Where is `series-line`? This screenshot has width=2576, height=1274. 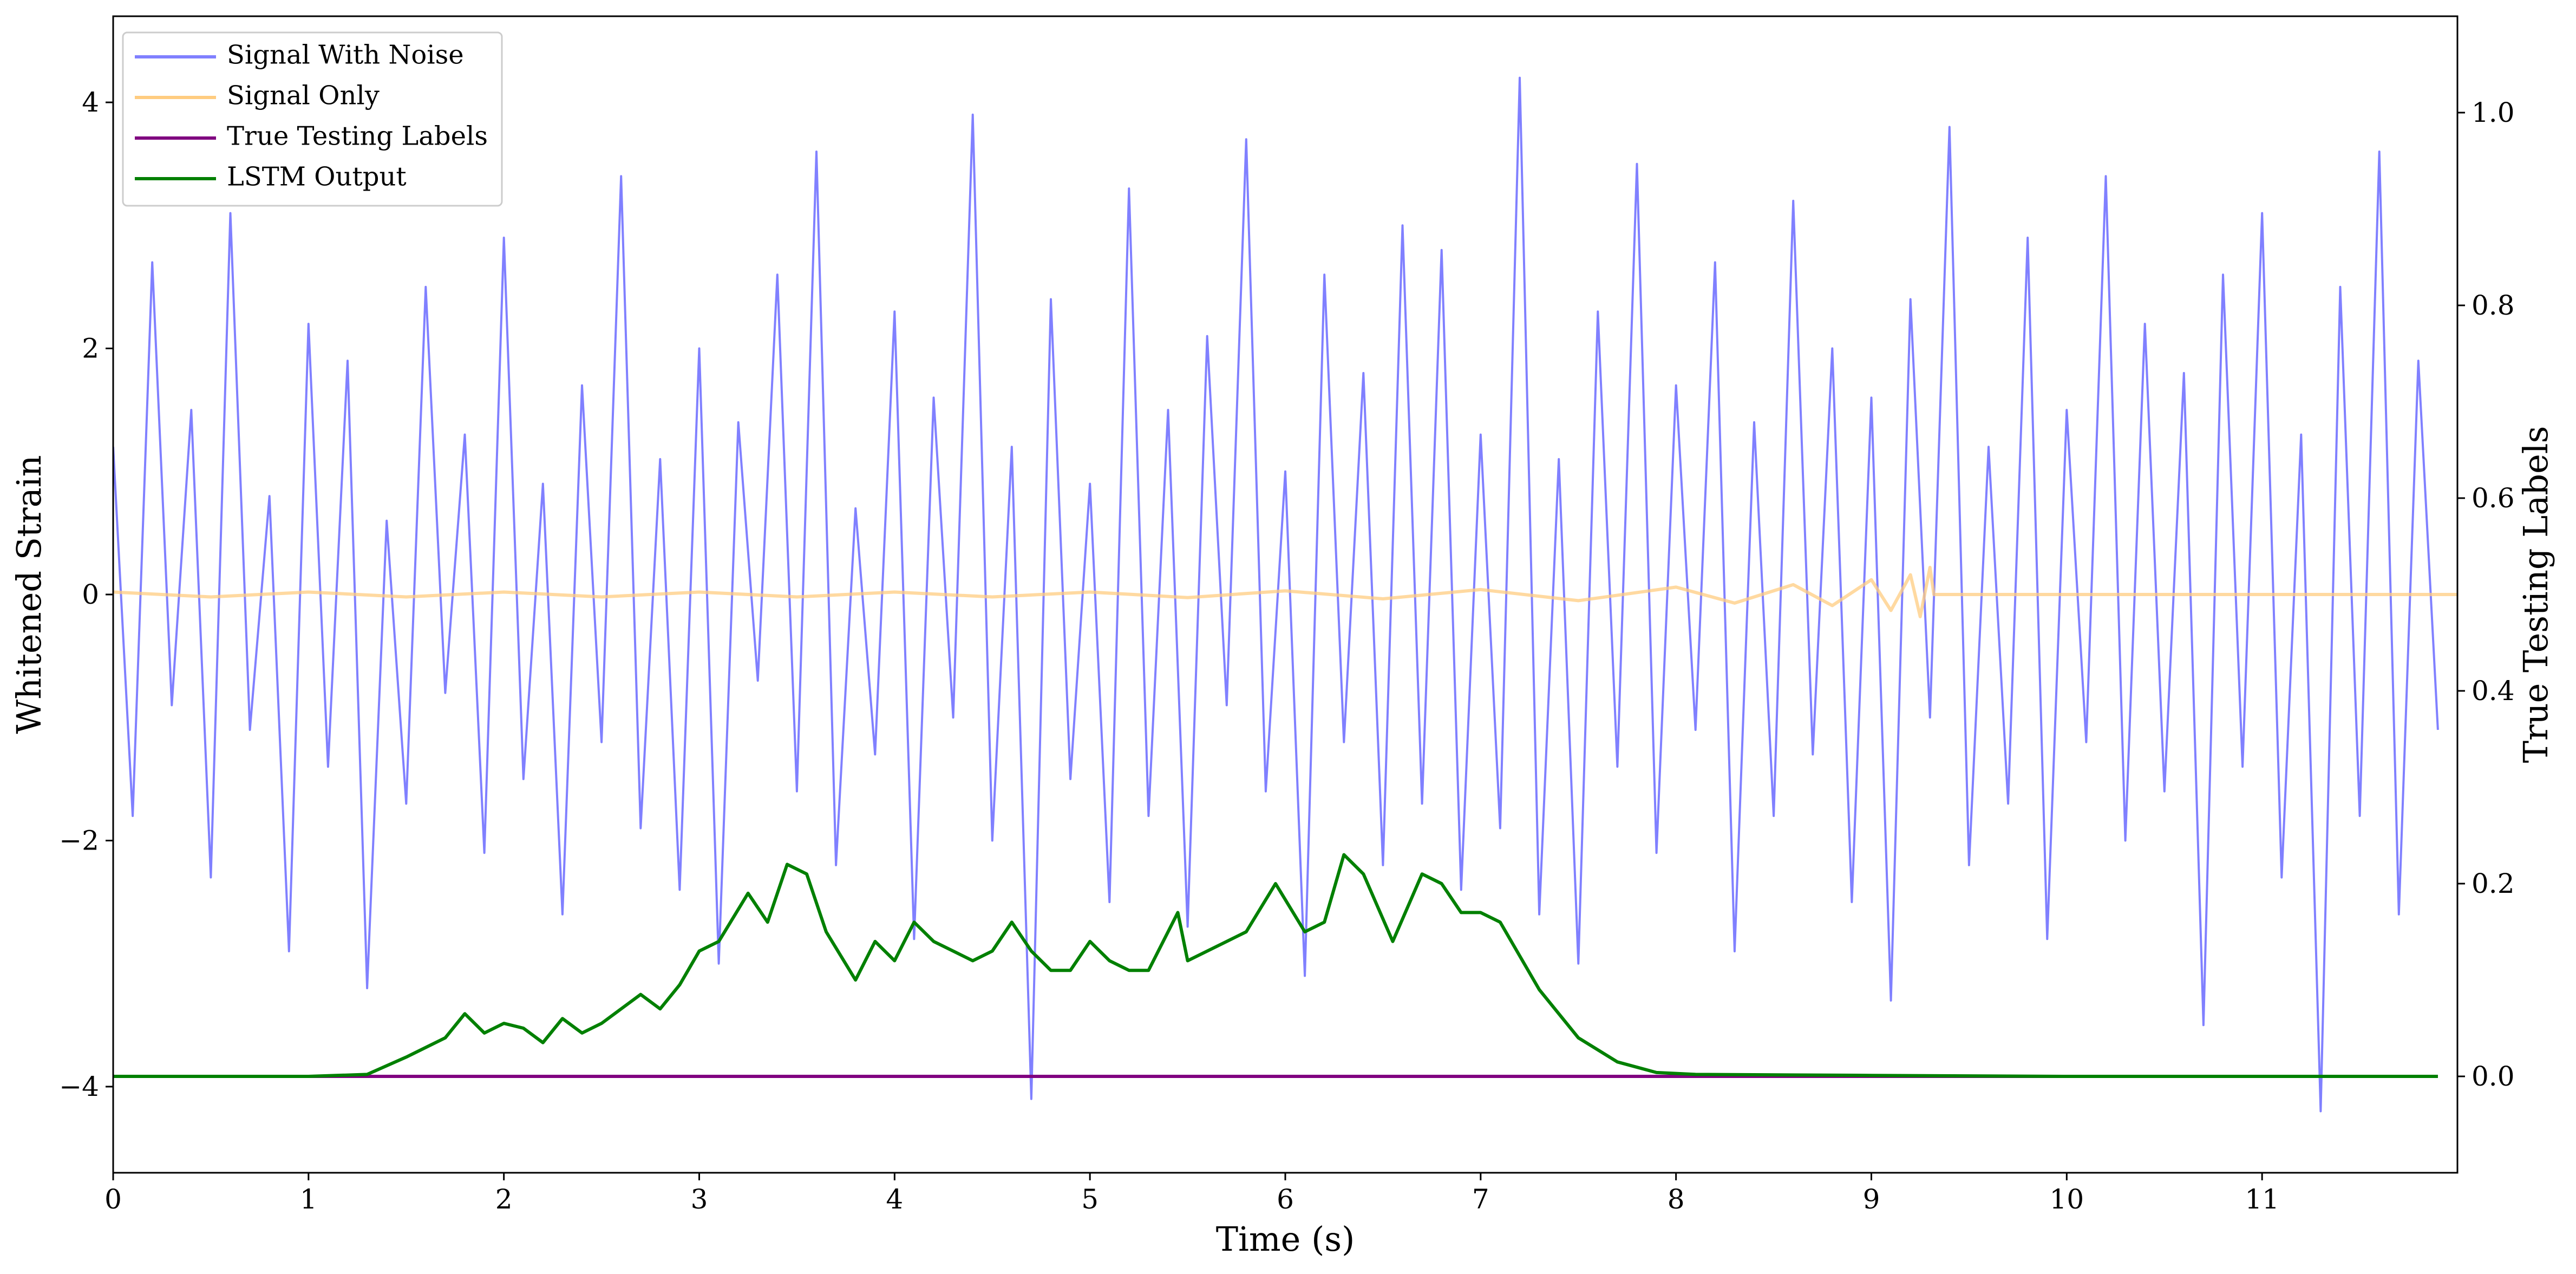
series-line is located at coordinates (1285, 592).